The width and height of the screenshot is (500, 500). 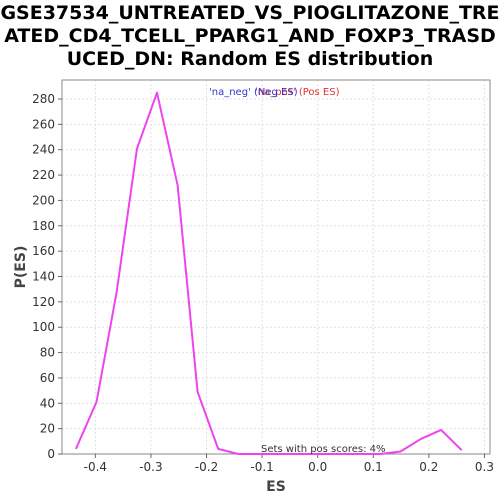 What do you see at coordinates (43, 124) in the screenshot?
I see `y-tick-label: 260` at bounding box center [43, 124].